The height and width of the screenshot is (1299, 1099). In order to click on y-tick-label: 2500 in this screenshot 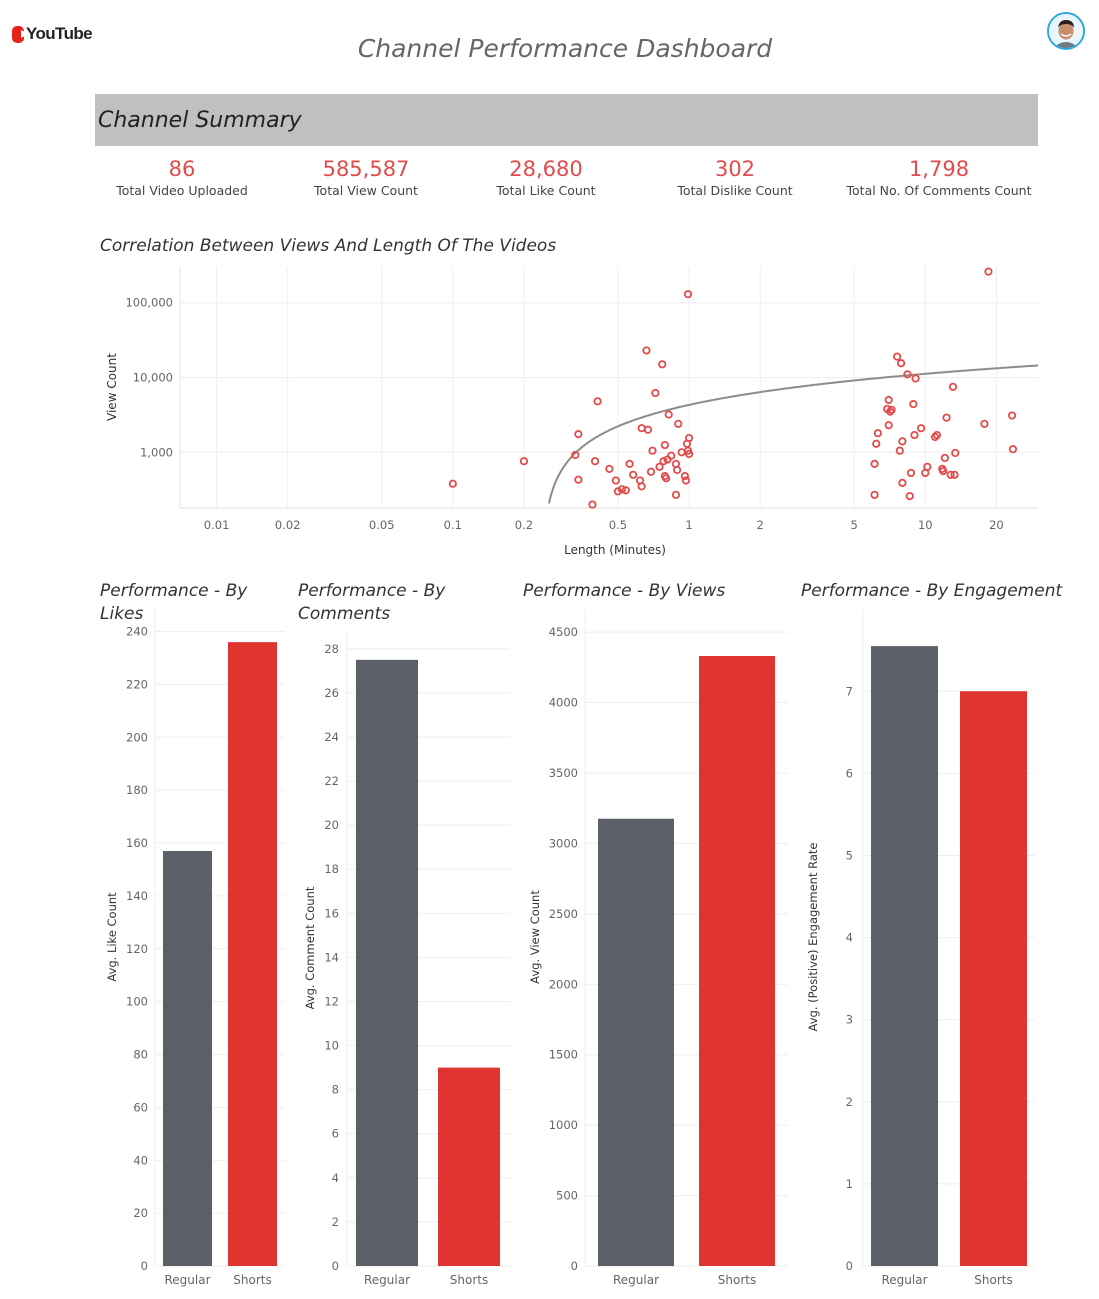, I will do `click(563, 914)`.